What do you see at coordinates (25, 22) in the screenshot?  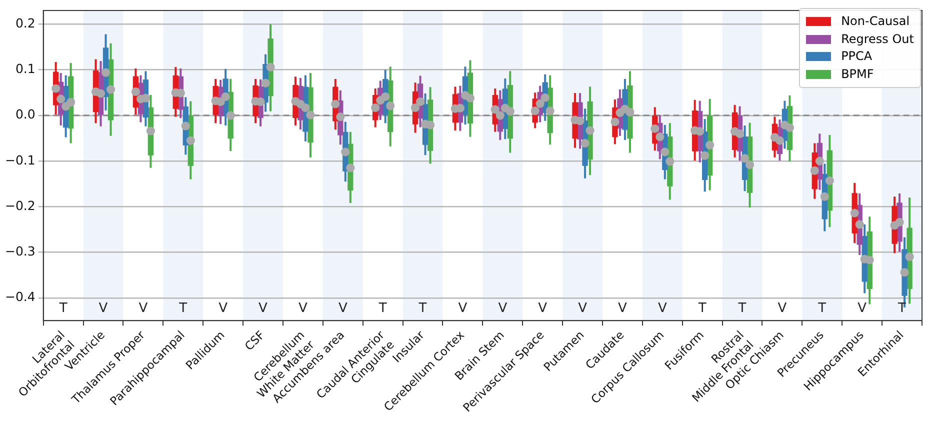 I see `y-tick-label: 0.2` at bounding box center [25, 22].